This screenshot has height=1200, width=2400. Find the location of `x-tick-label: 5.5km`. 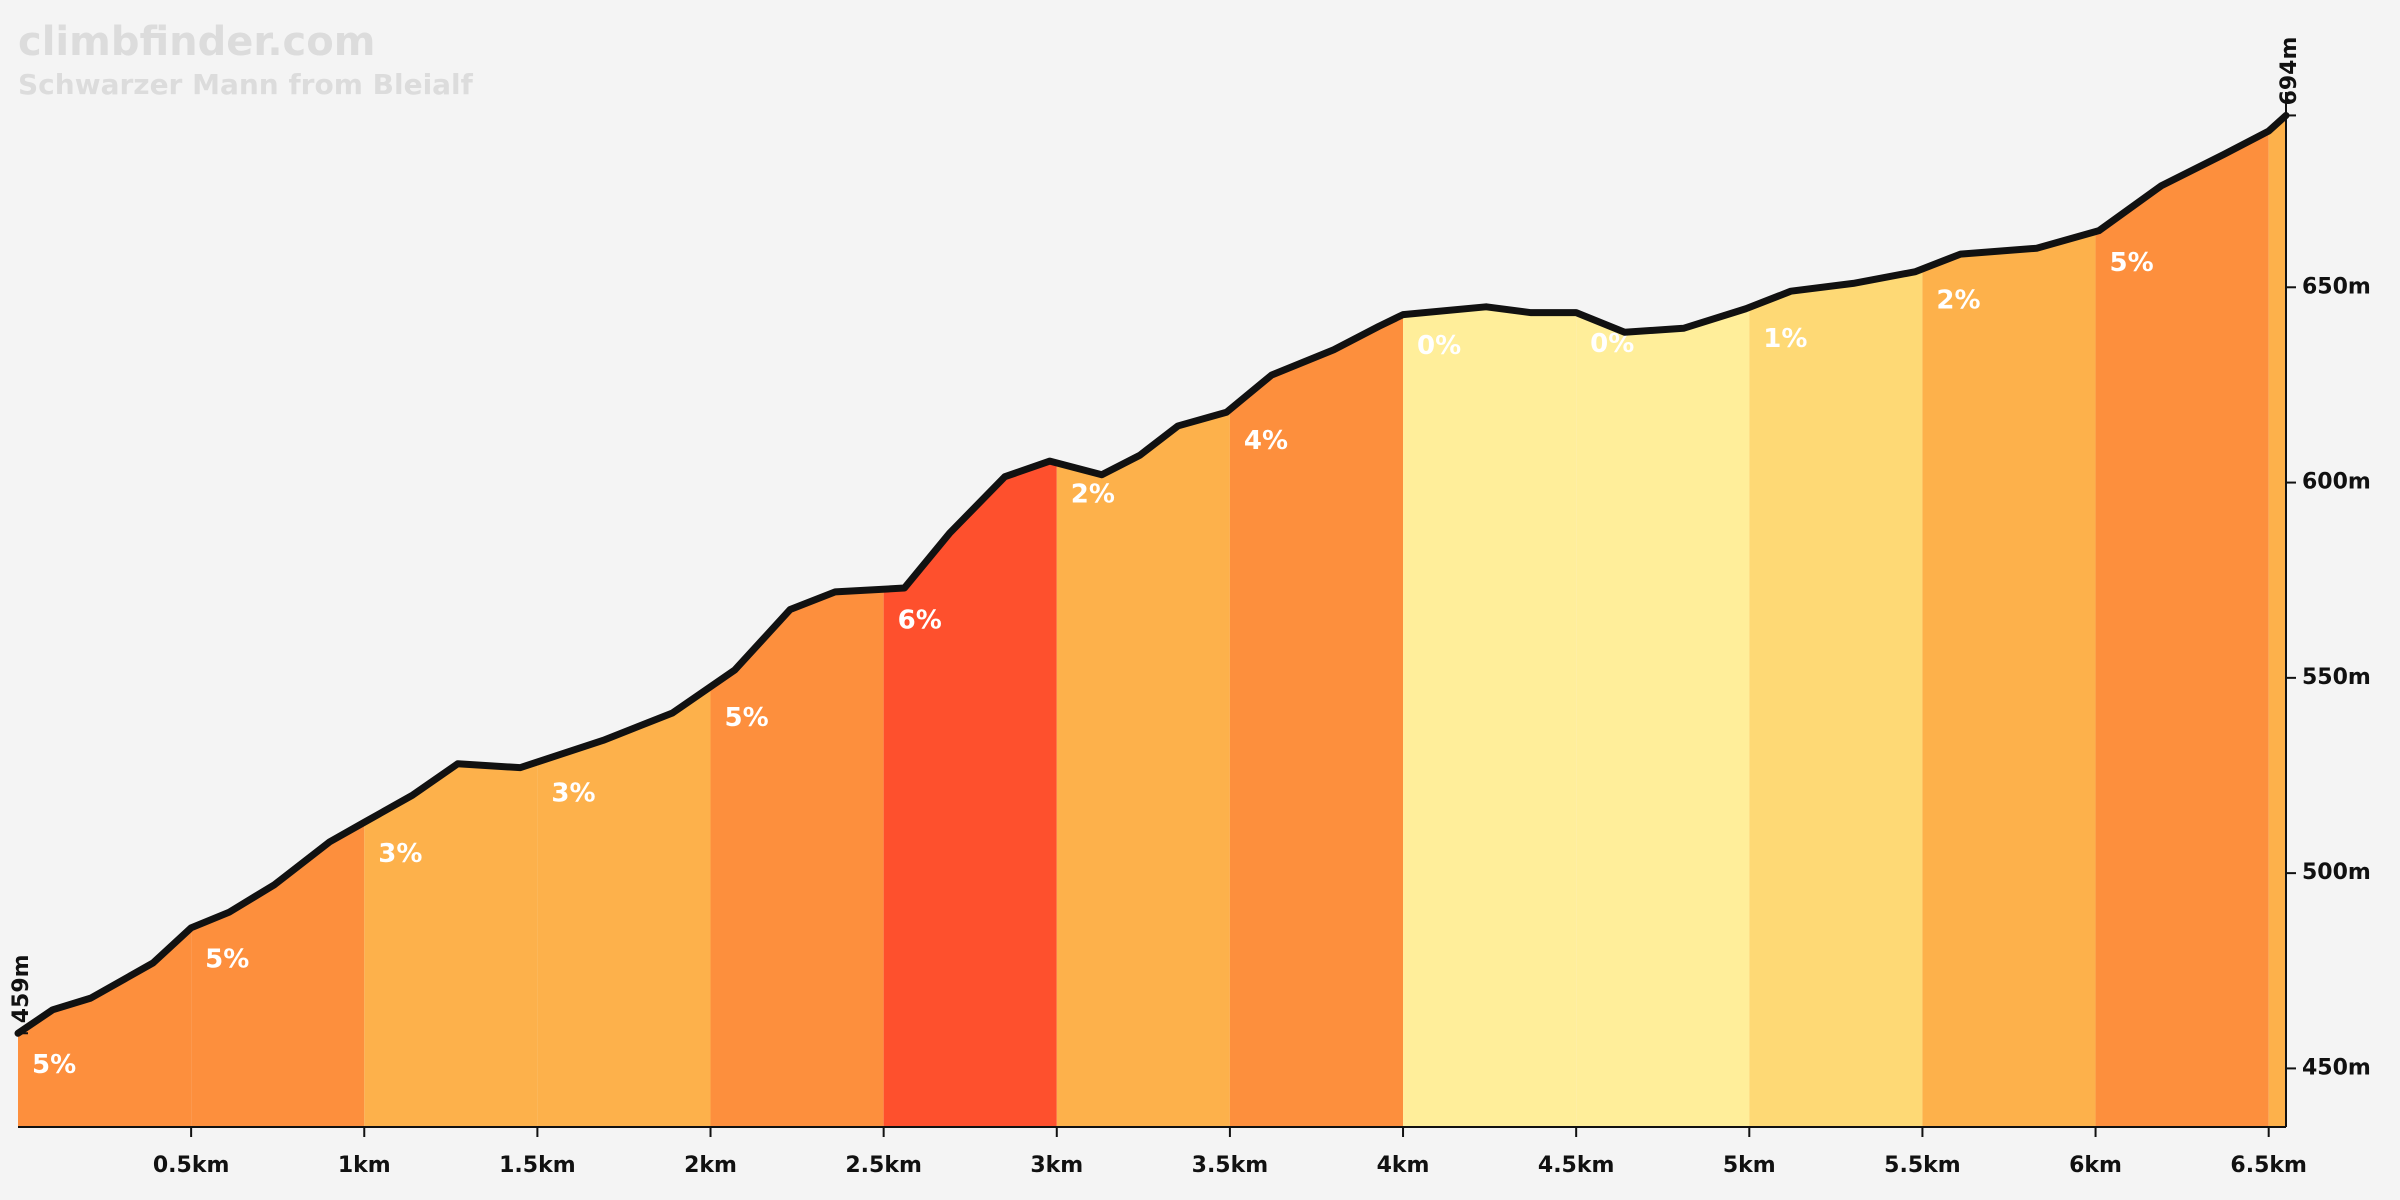

x-tick-label: 5.5km is located at coordinates (1922, 1165).